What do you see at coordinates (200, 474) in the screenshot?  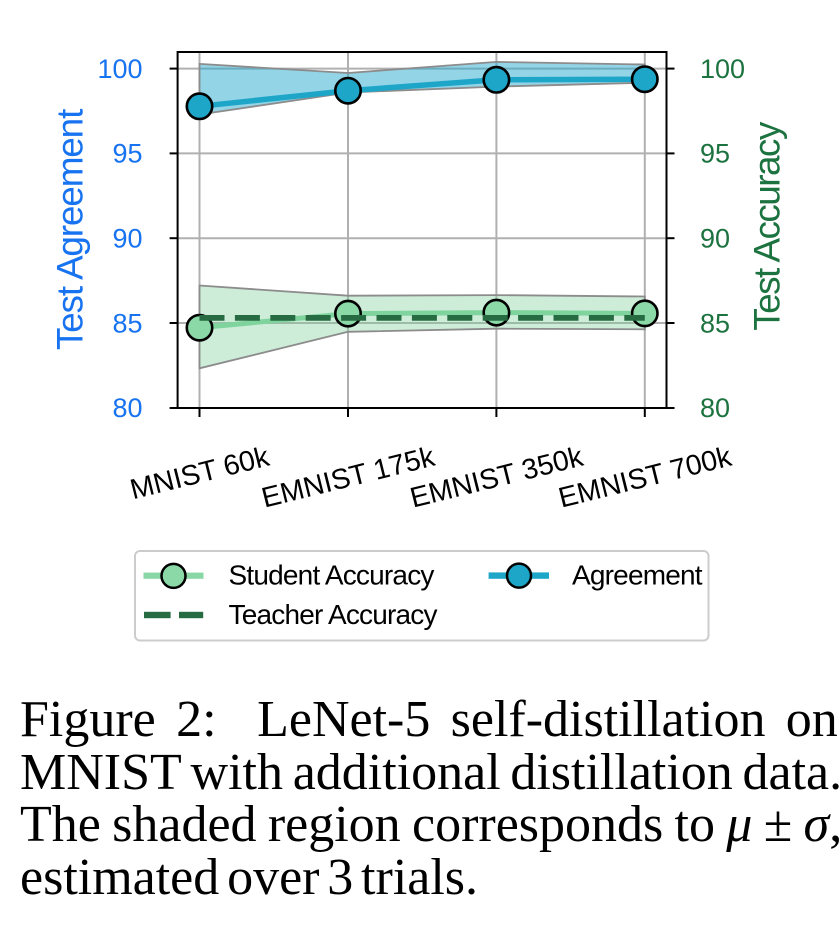 I see `svg-text: MNIST 60k` at bounding box center [200, 474].